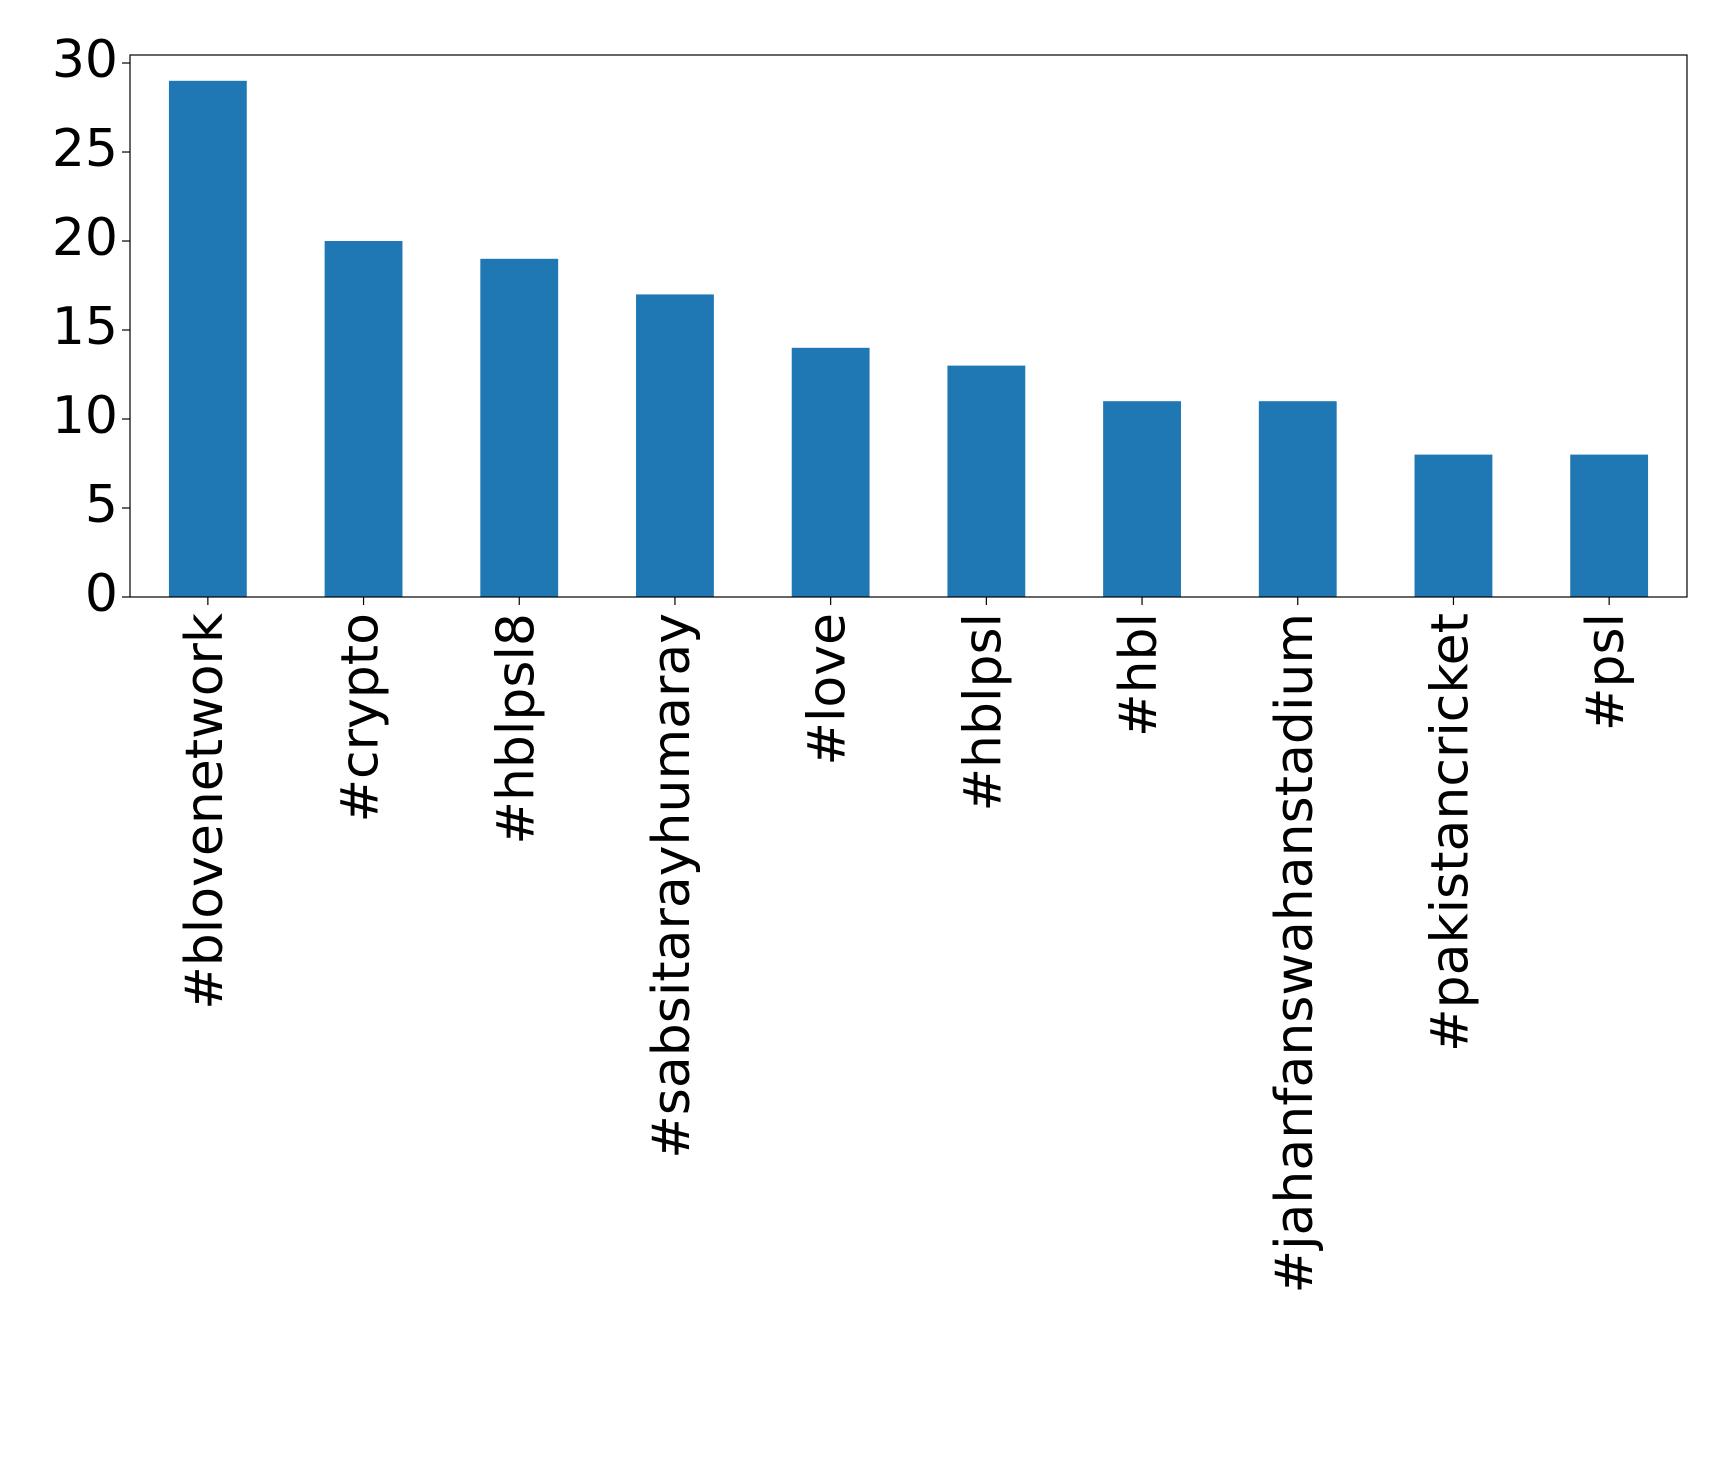  What do you see at coordinates (85, 149) in the screenshot?
I see `y-tick-label: 25` at bounding box center [85, 149].